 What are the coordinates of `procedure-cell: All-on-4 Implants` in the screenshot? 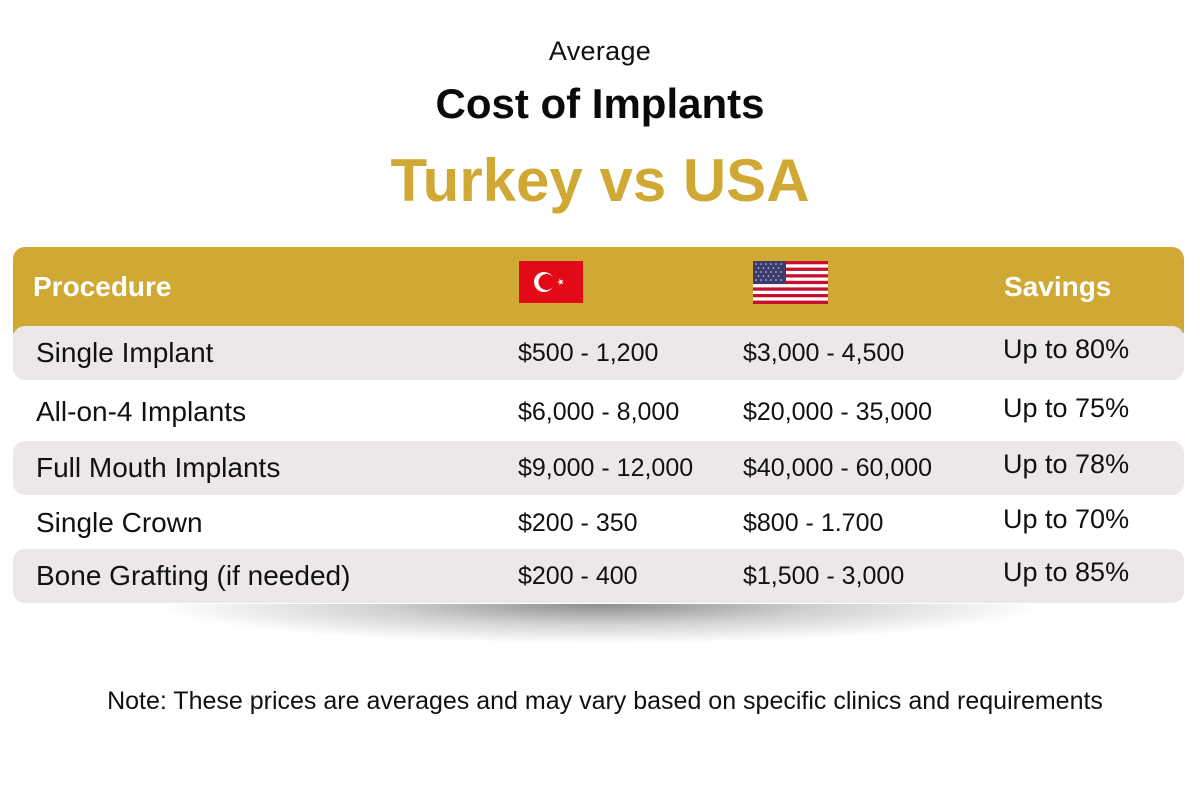 It's located at (141, 411).